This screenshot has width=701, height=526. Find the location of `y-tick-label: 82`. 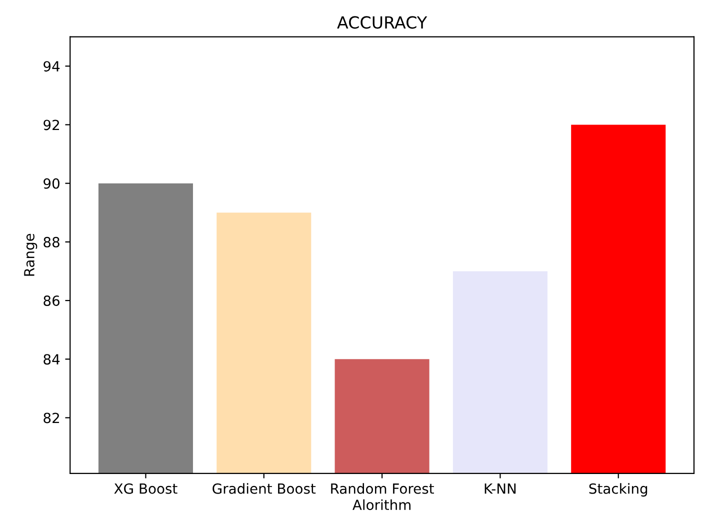

y-tick-label: 82 is located at coordinates (51, 418).